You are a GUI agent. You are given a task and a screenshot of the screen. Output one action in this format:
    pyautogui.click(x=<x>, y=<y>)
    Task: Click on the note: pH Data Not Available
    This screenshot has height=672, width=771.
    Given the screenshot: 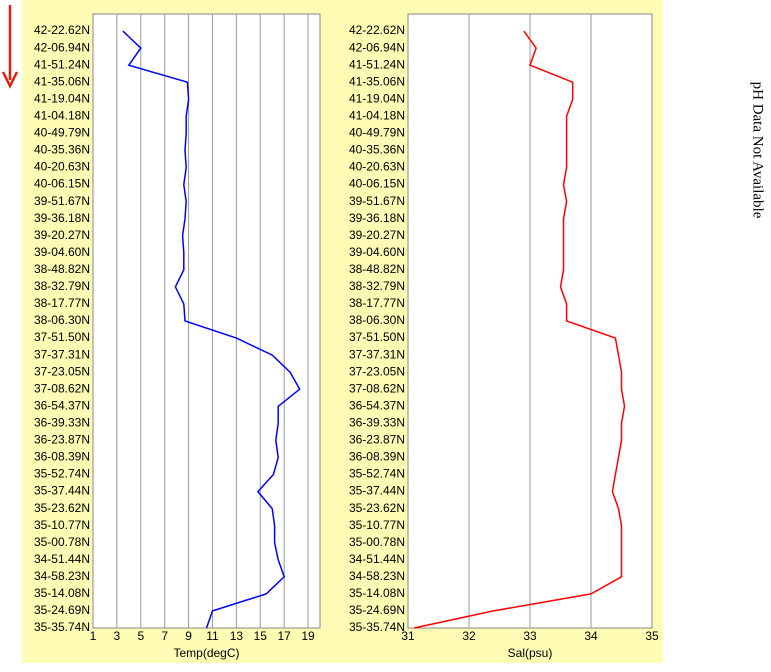 What is the action you would take?
    pyautogui.click(x=758, y=150)
    